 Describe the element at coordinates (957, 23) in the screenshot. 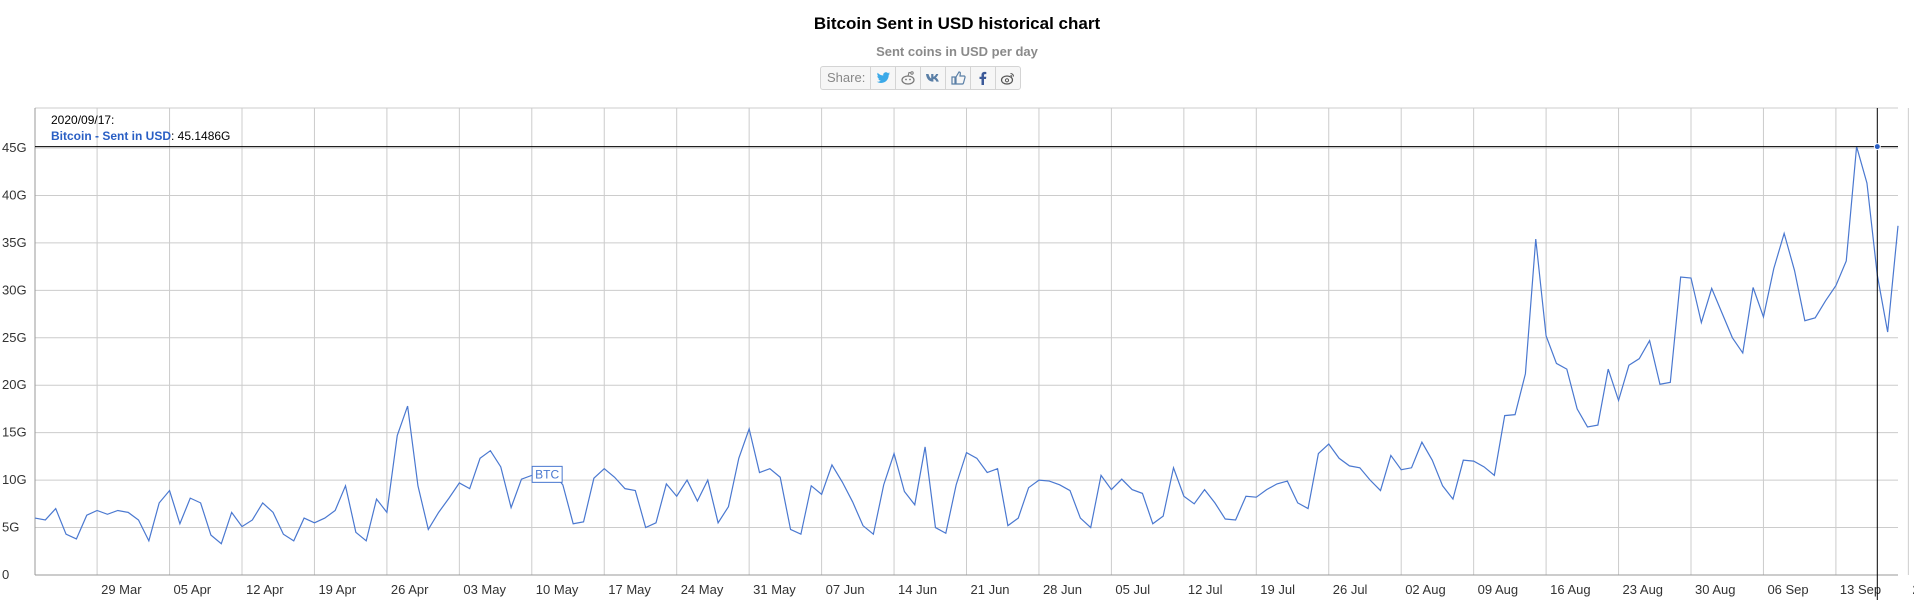

I see `chart-title: Bitcoin Sent in USD historical chart` at that location.